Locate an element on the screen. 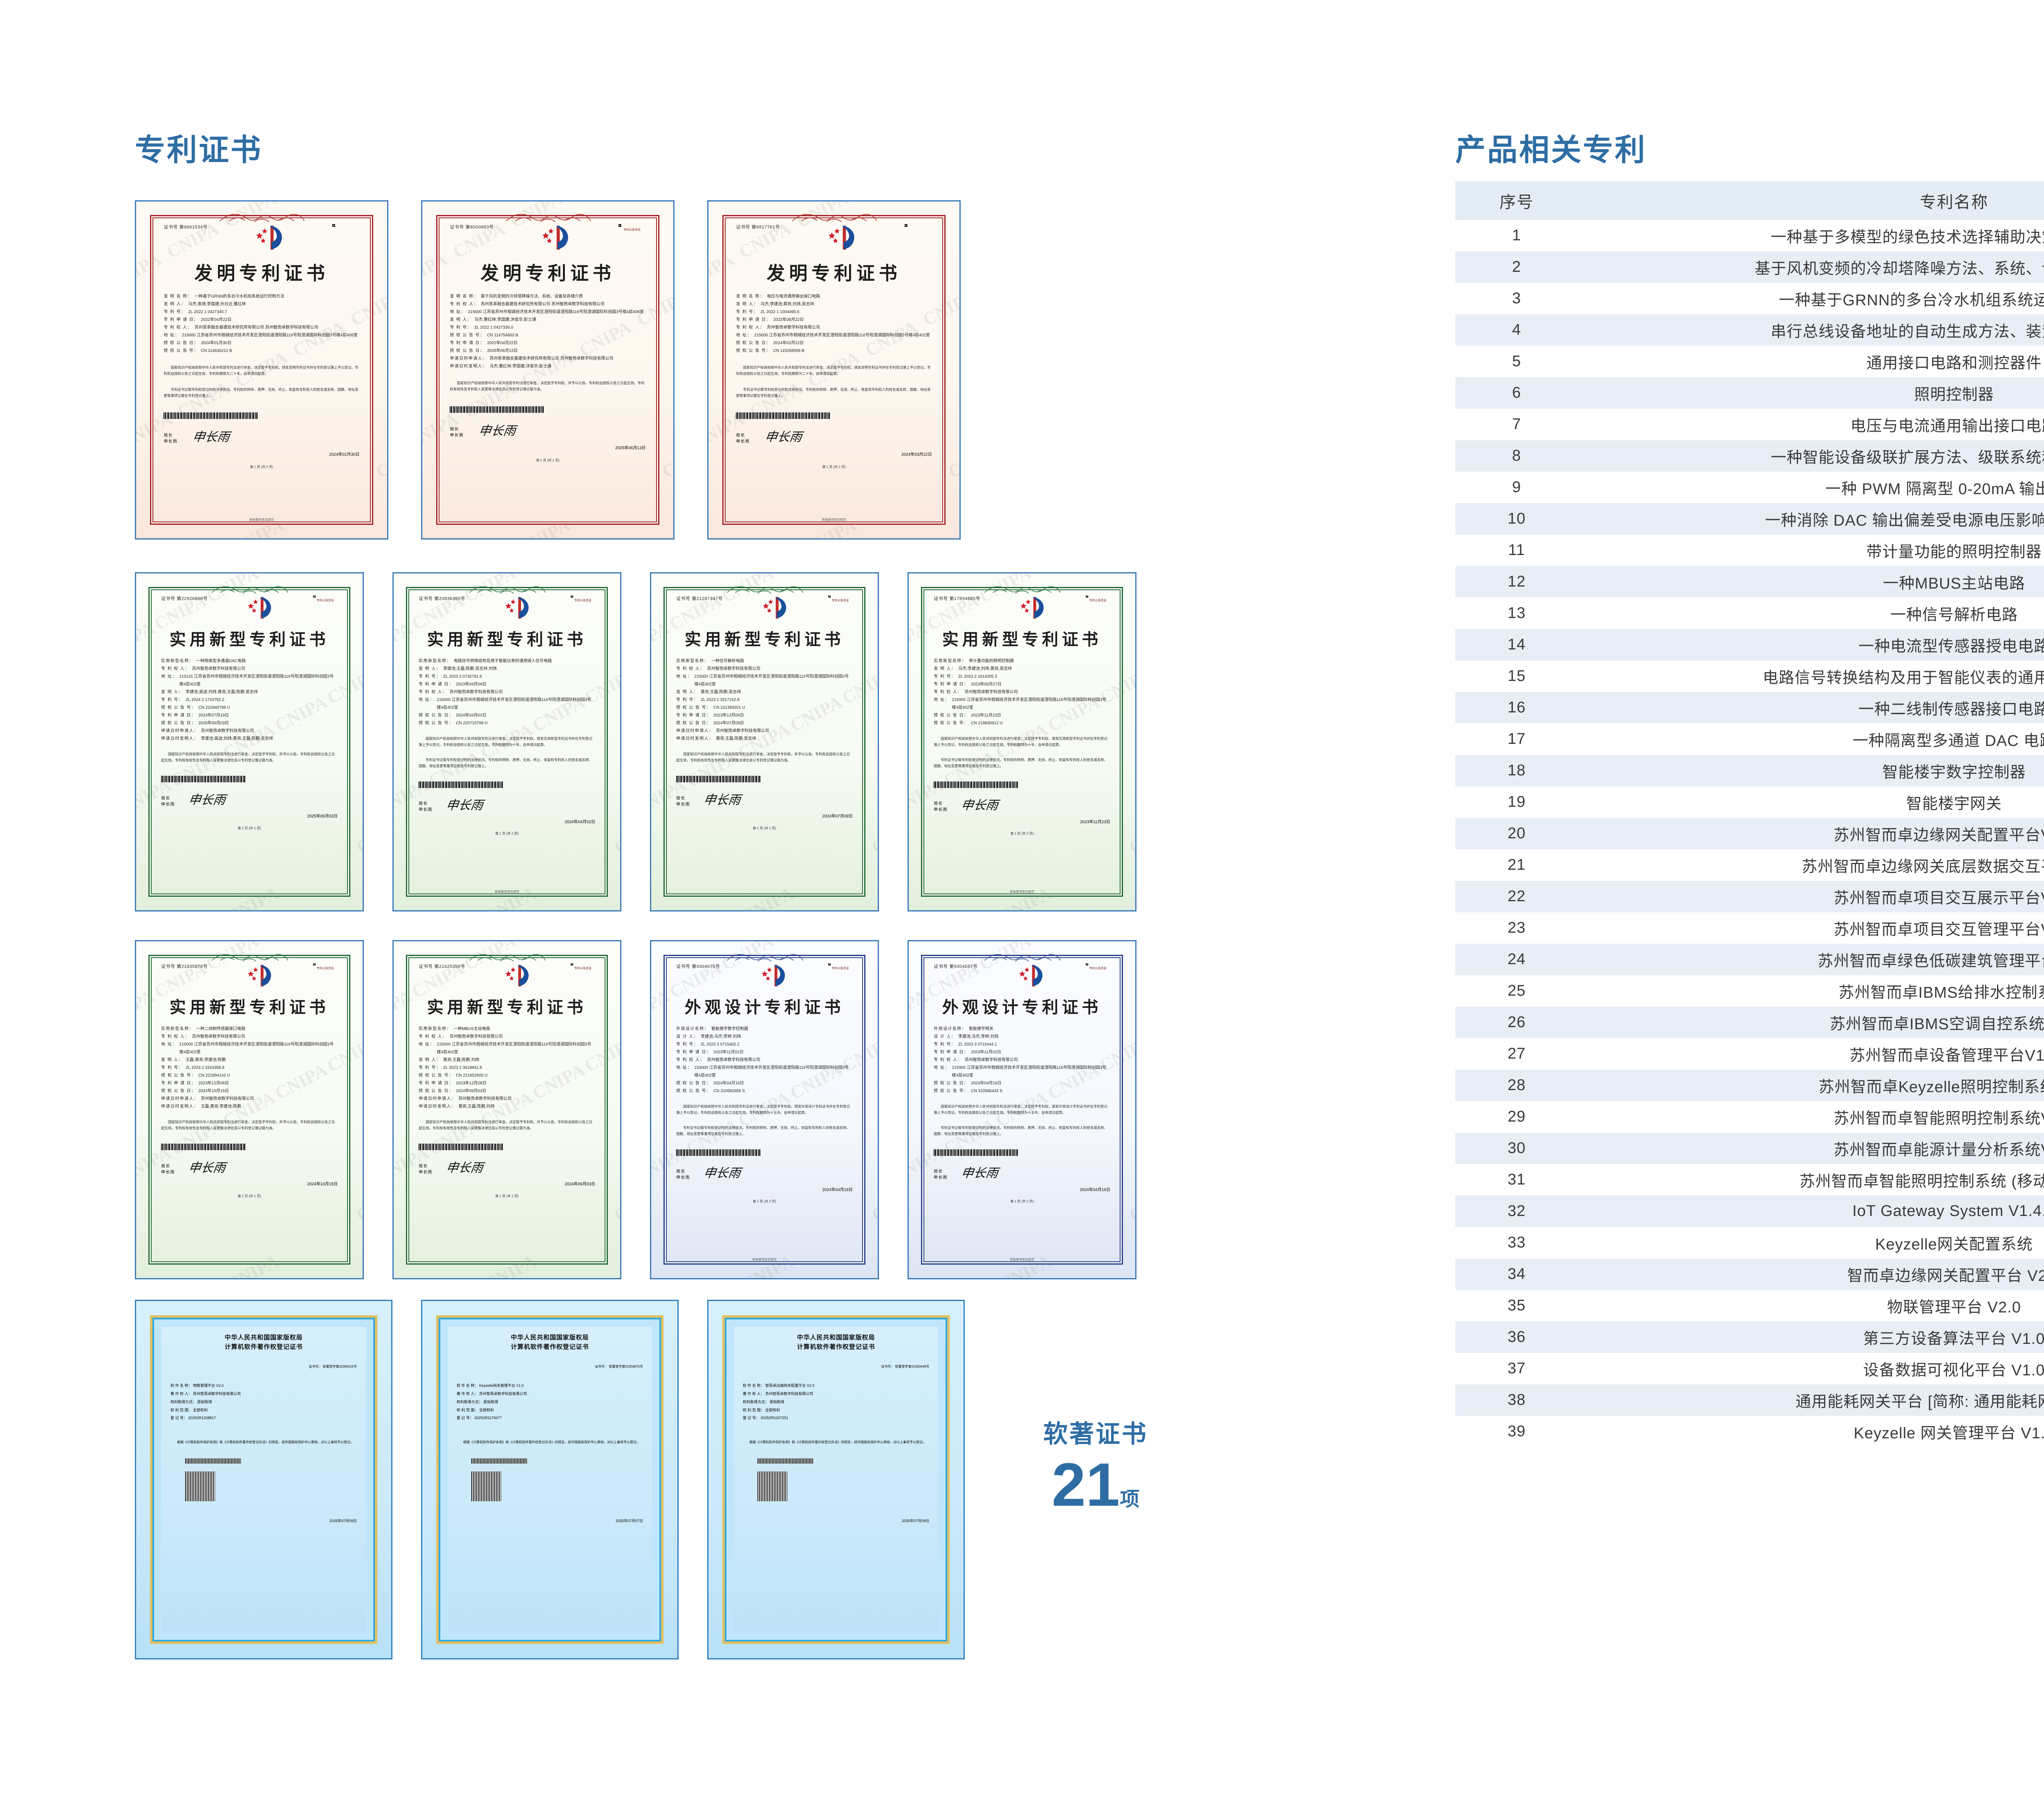 This screenshot has width=2044, height=1798. certificate-date: 2025年06月03日 is located at coordinates (322, 816).